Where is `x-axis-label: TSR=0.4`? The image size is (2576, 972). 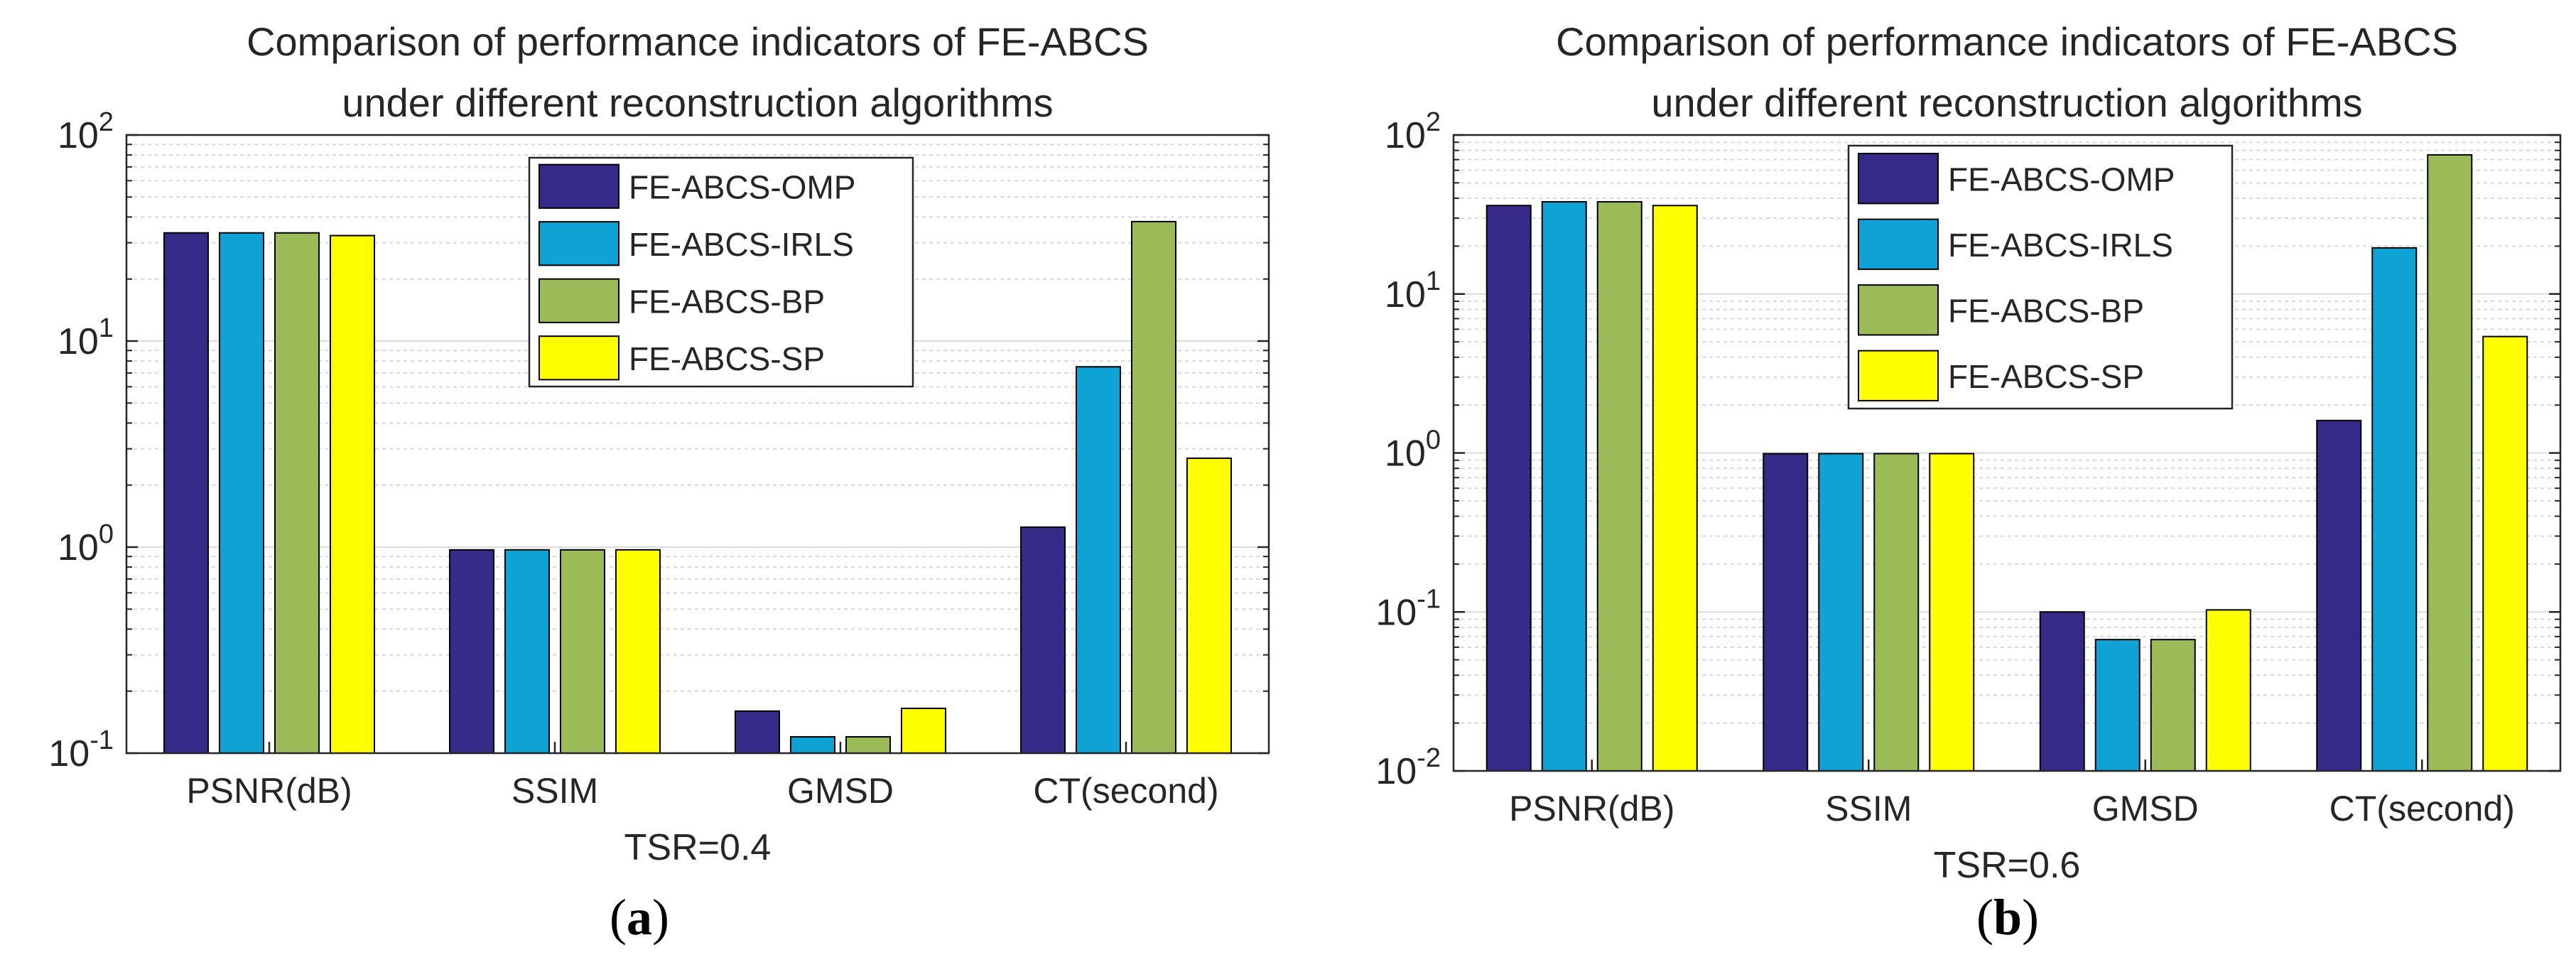
x-axis-label: TSR=0.4 is located at coordinates (698, 847).